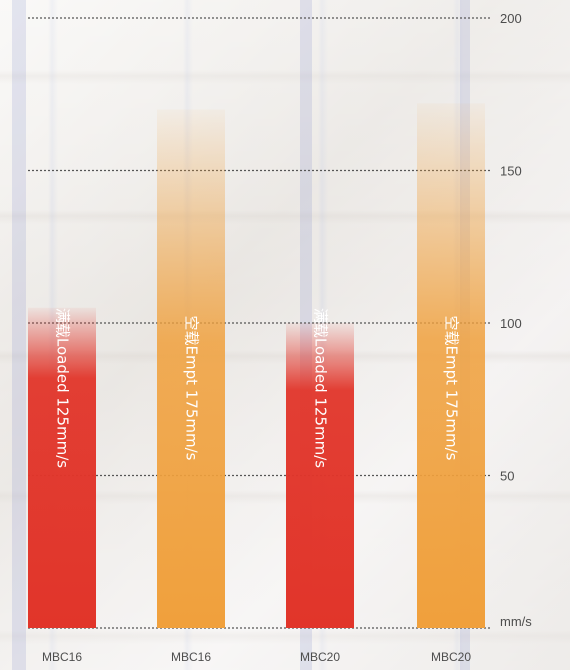  Describe the element at coordinates (516, 621) in the screenshot. I see `y-axis-unit-label: mm/s` at that location.